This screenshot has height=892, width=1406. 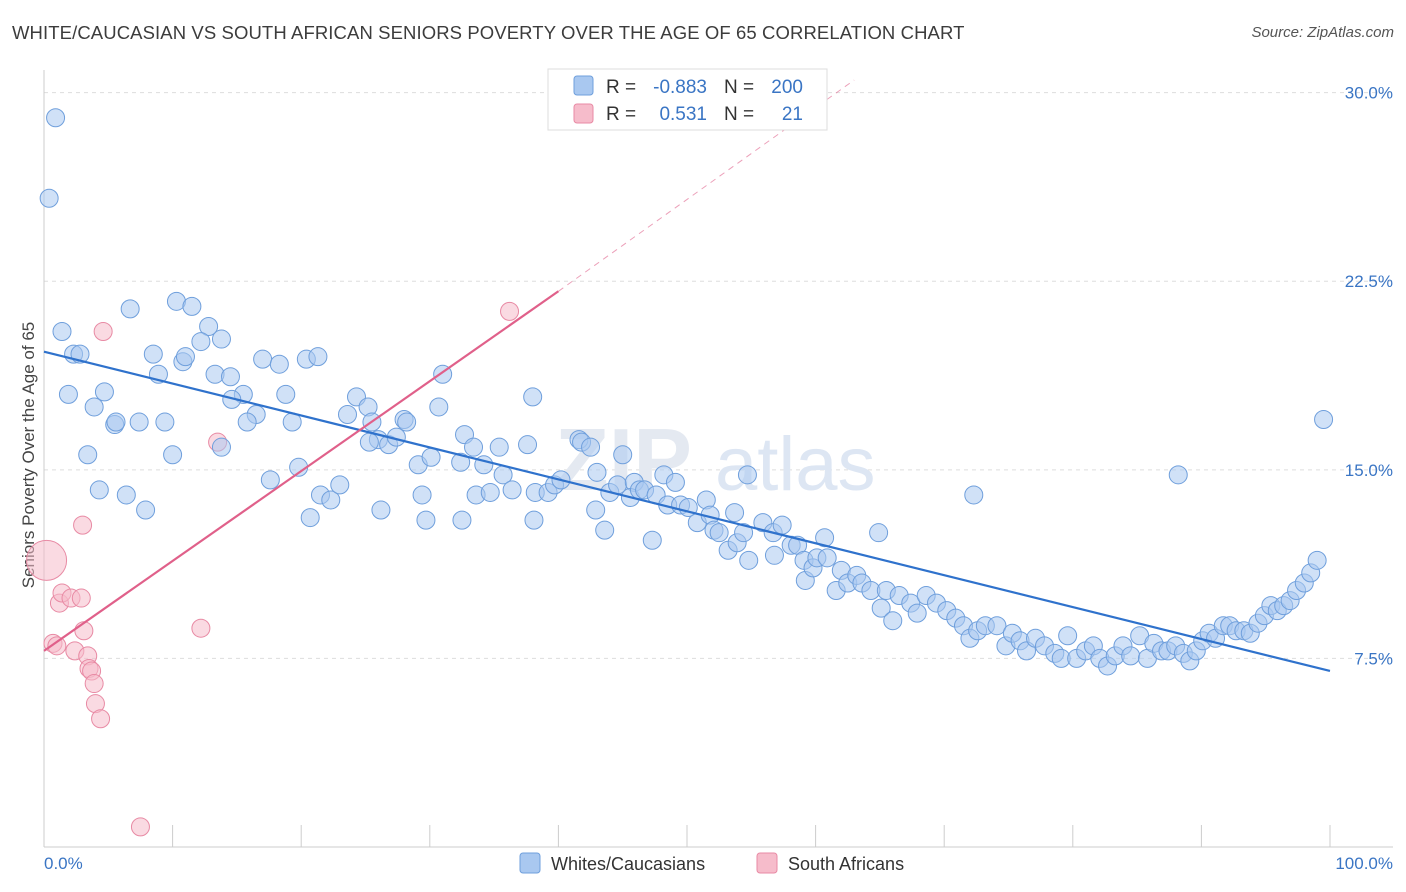 I want to click on series-swatch-south-africans, so click(x=767, y=863).